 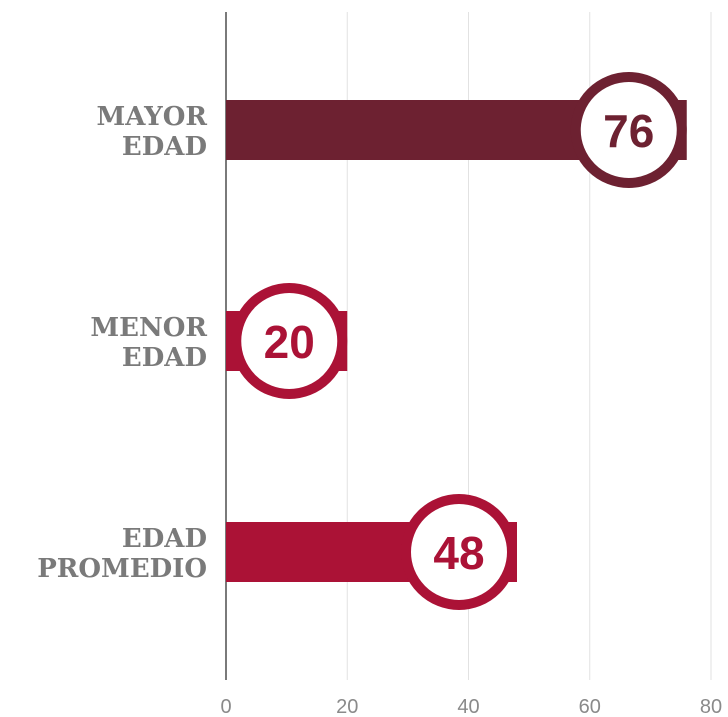 I want to click on data-label: 76, so click(x=628, y=131).